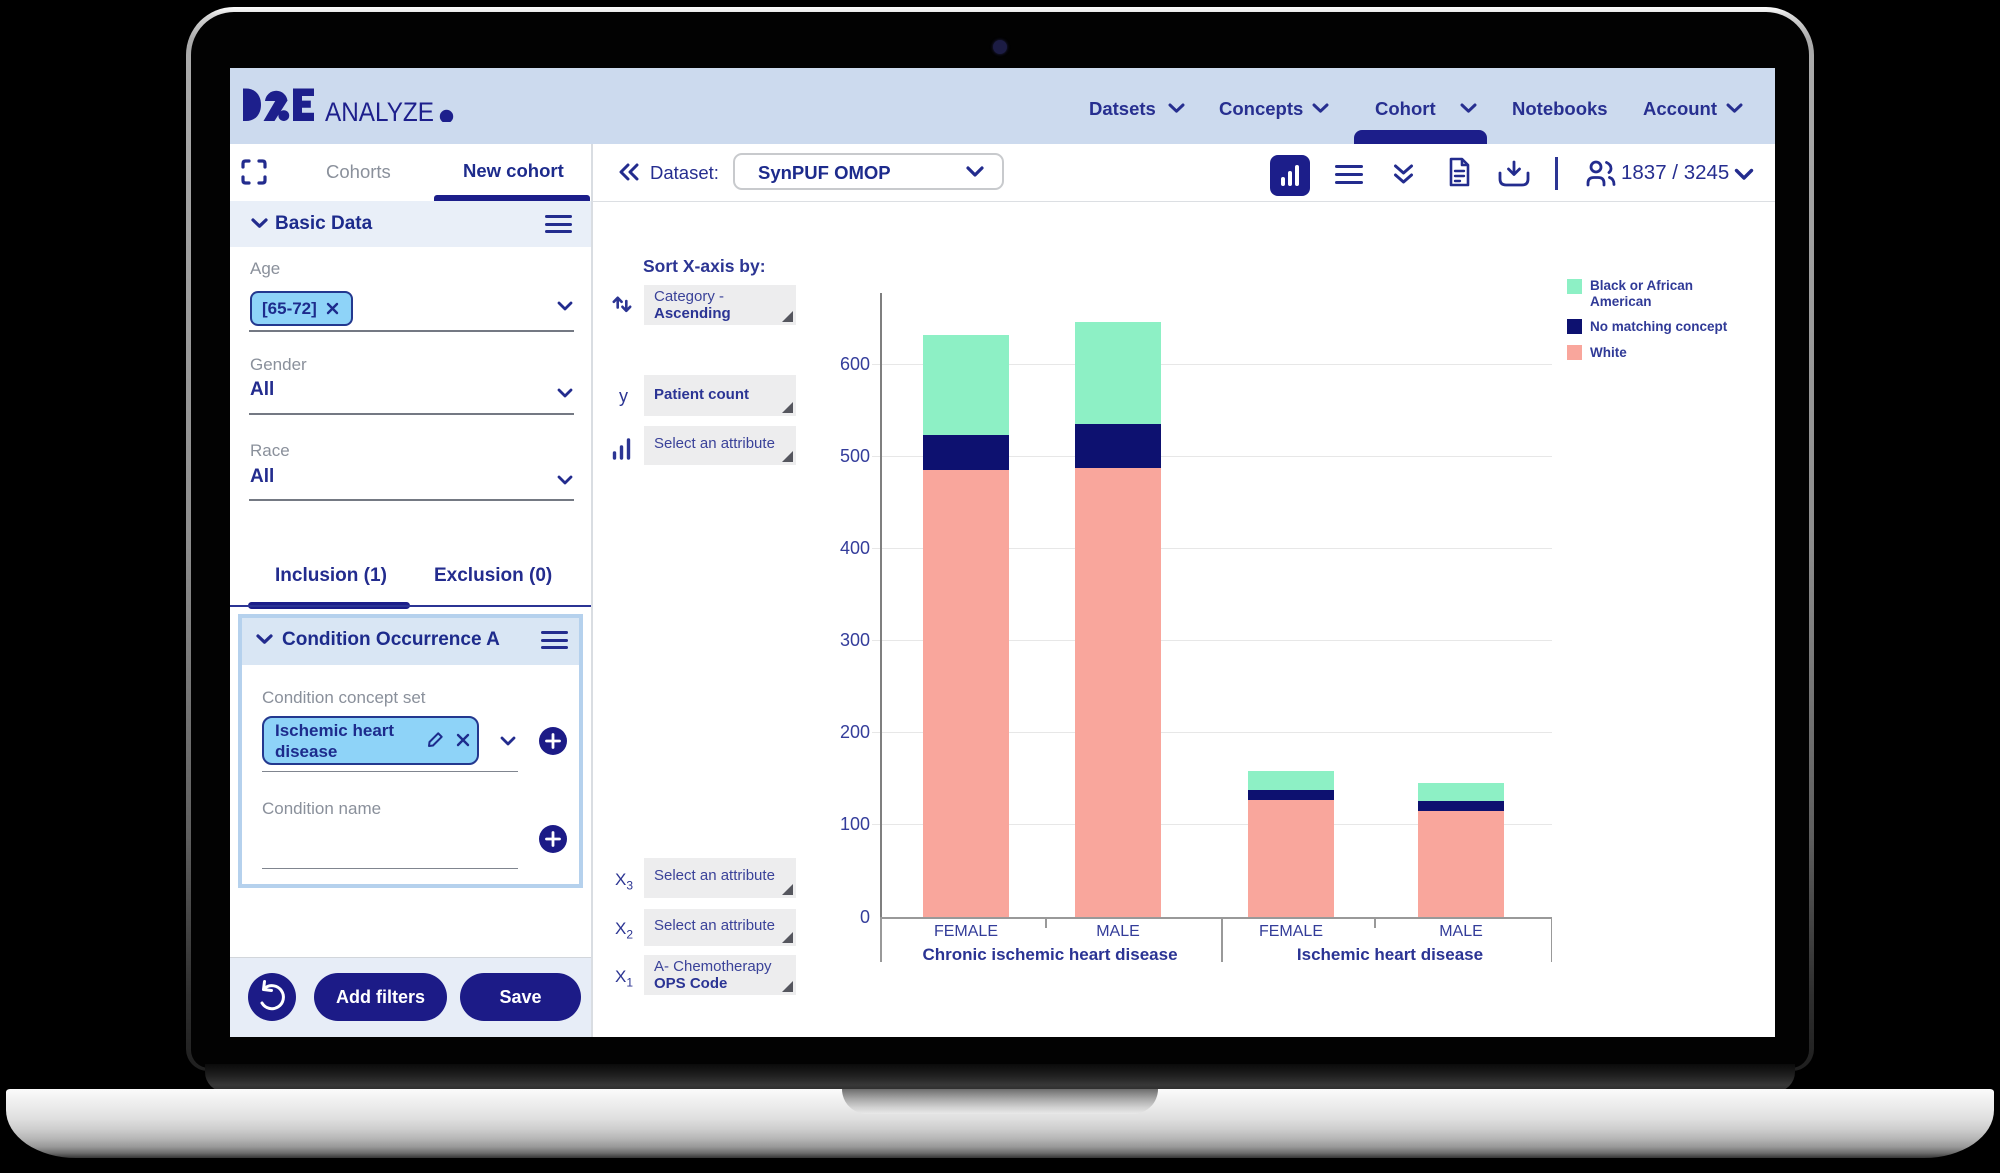  Describe the element at coordinates (379, 109) in the screenshot. I see `svg-text: ANALYZE` at that location.